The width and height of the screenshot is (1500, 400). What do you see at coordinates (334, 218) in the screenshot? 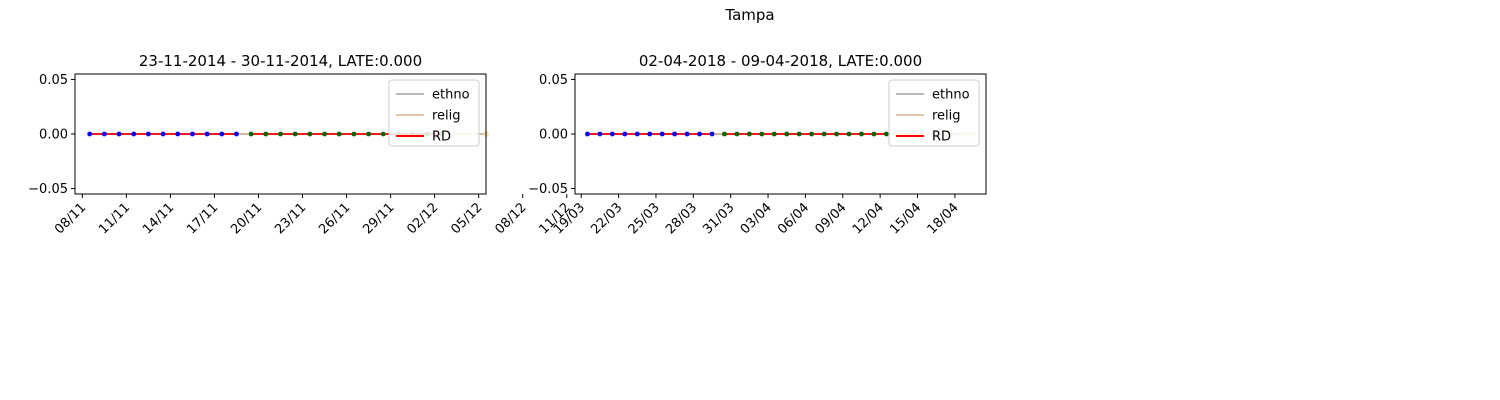
I see `chart-1-xtick-label: 26/11` at bounding box center [334, 218].